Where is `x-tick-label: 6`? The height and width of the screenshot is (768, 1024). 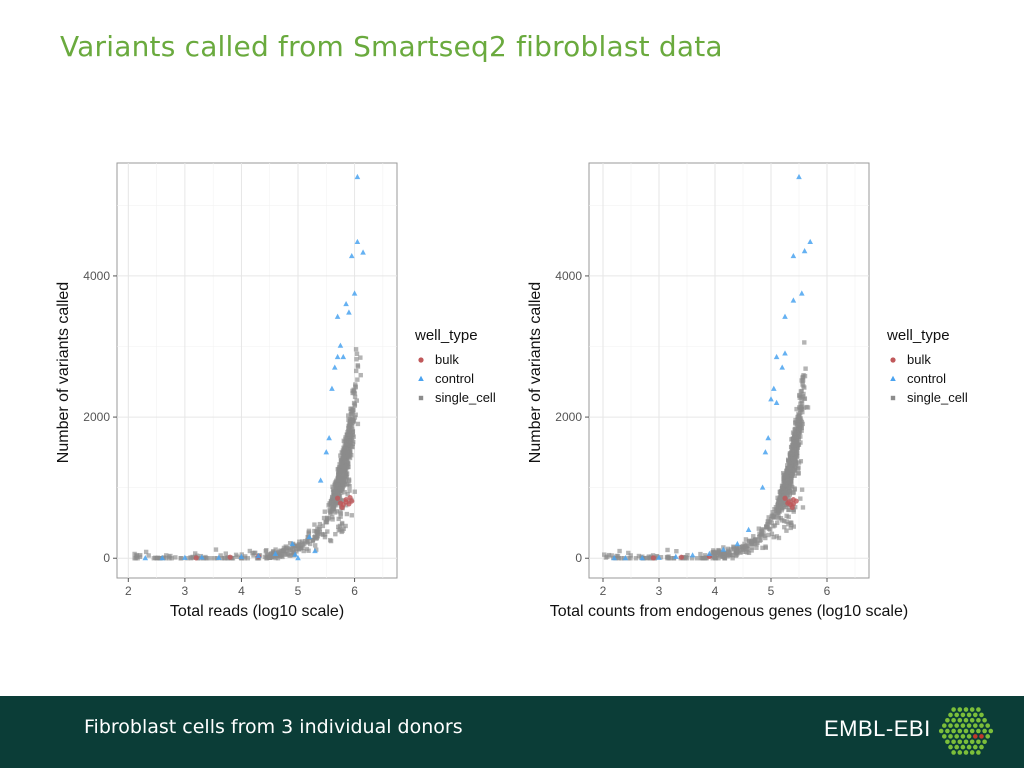 x-tick-label: 6 is located at coordinates (354, 591).